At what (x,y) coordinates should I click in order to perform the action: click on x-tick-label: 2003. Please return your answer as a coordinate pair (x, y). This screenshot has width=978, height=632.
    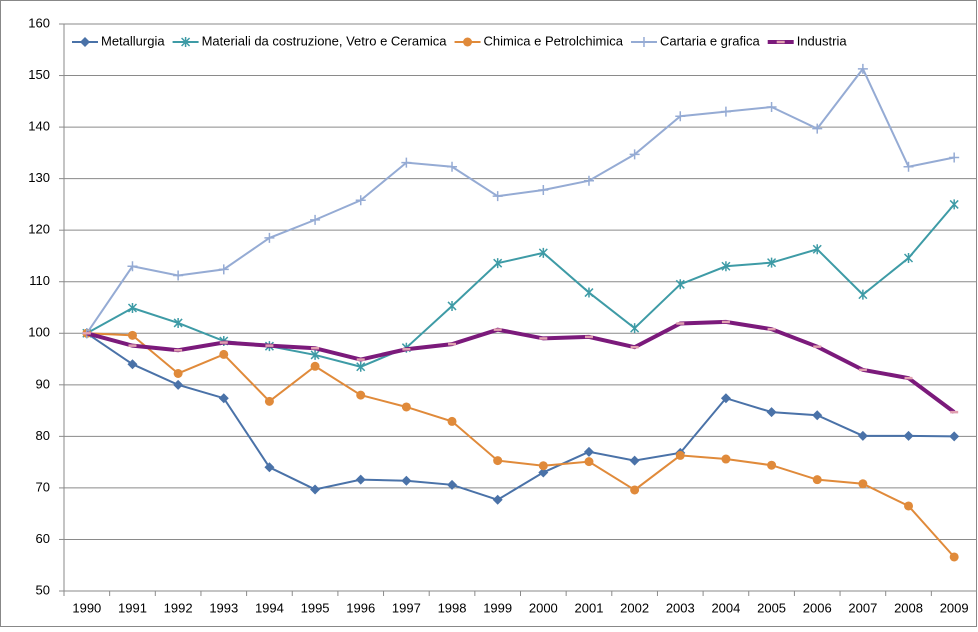
    Looking at the image, I should click on (680, 607).